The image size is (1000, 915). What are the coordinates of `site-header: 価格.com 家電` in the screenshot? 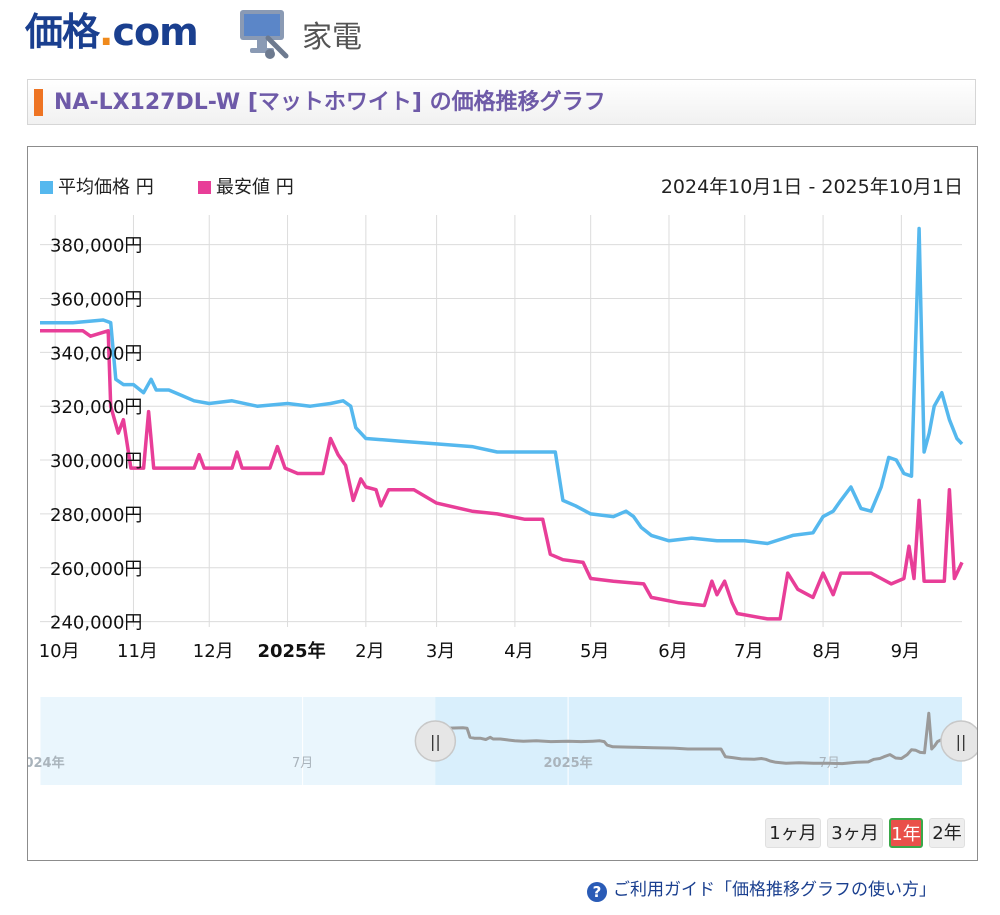 It's located at (275, 34).